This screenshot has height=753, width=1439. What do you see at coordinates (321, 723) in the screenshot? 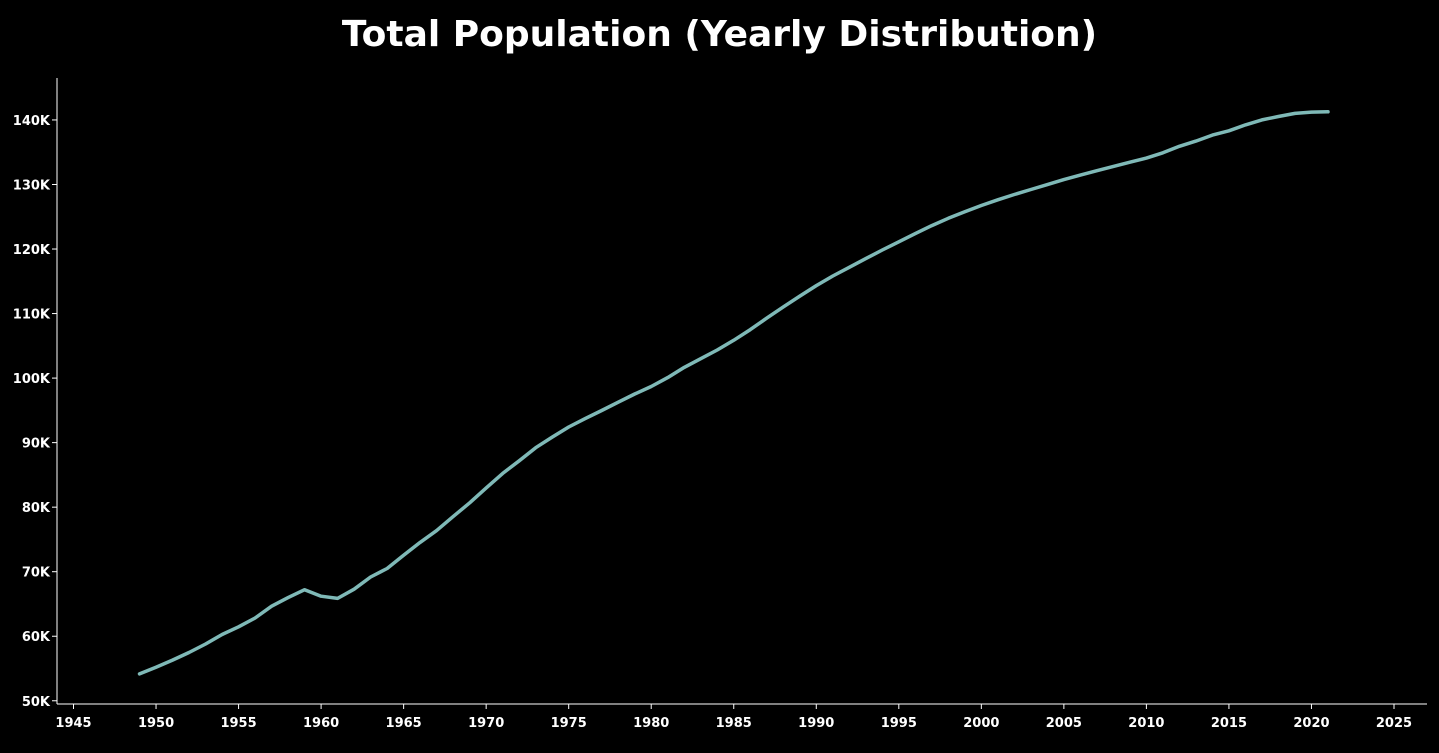
I see `x-tick-label: 1960` at bounding box center [321, 723].